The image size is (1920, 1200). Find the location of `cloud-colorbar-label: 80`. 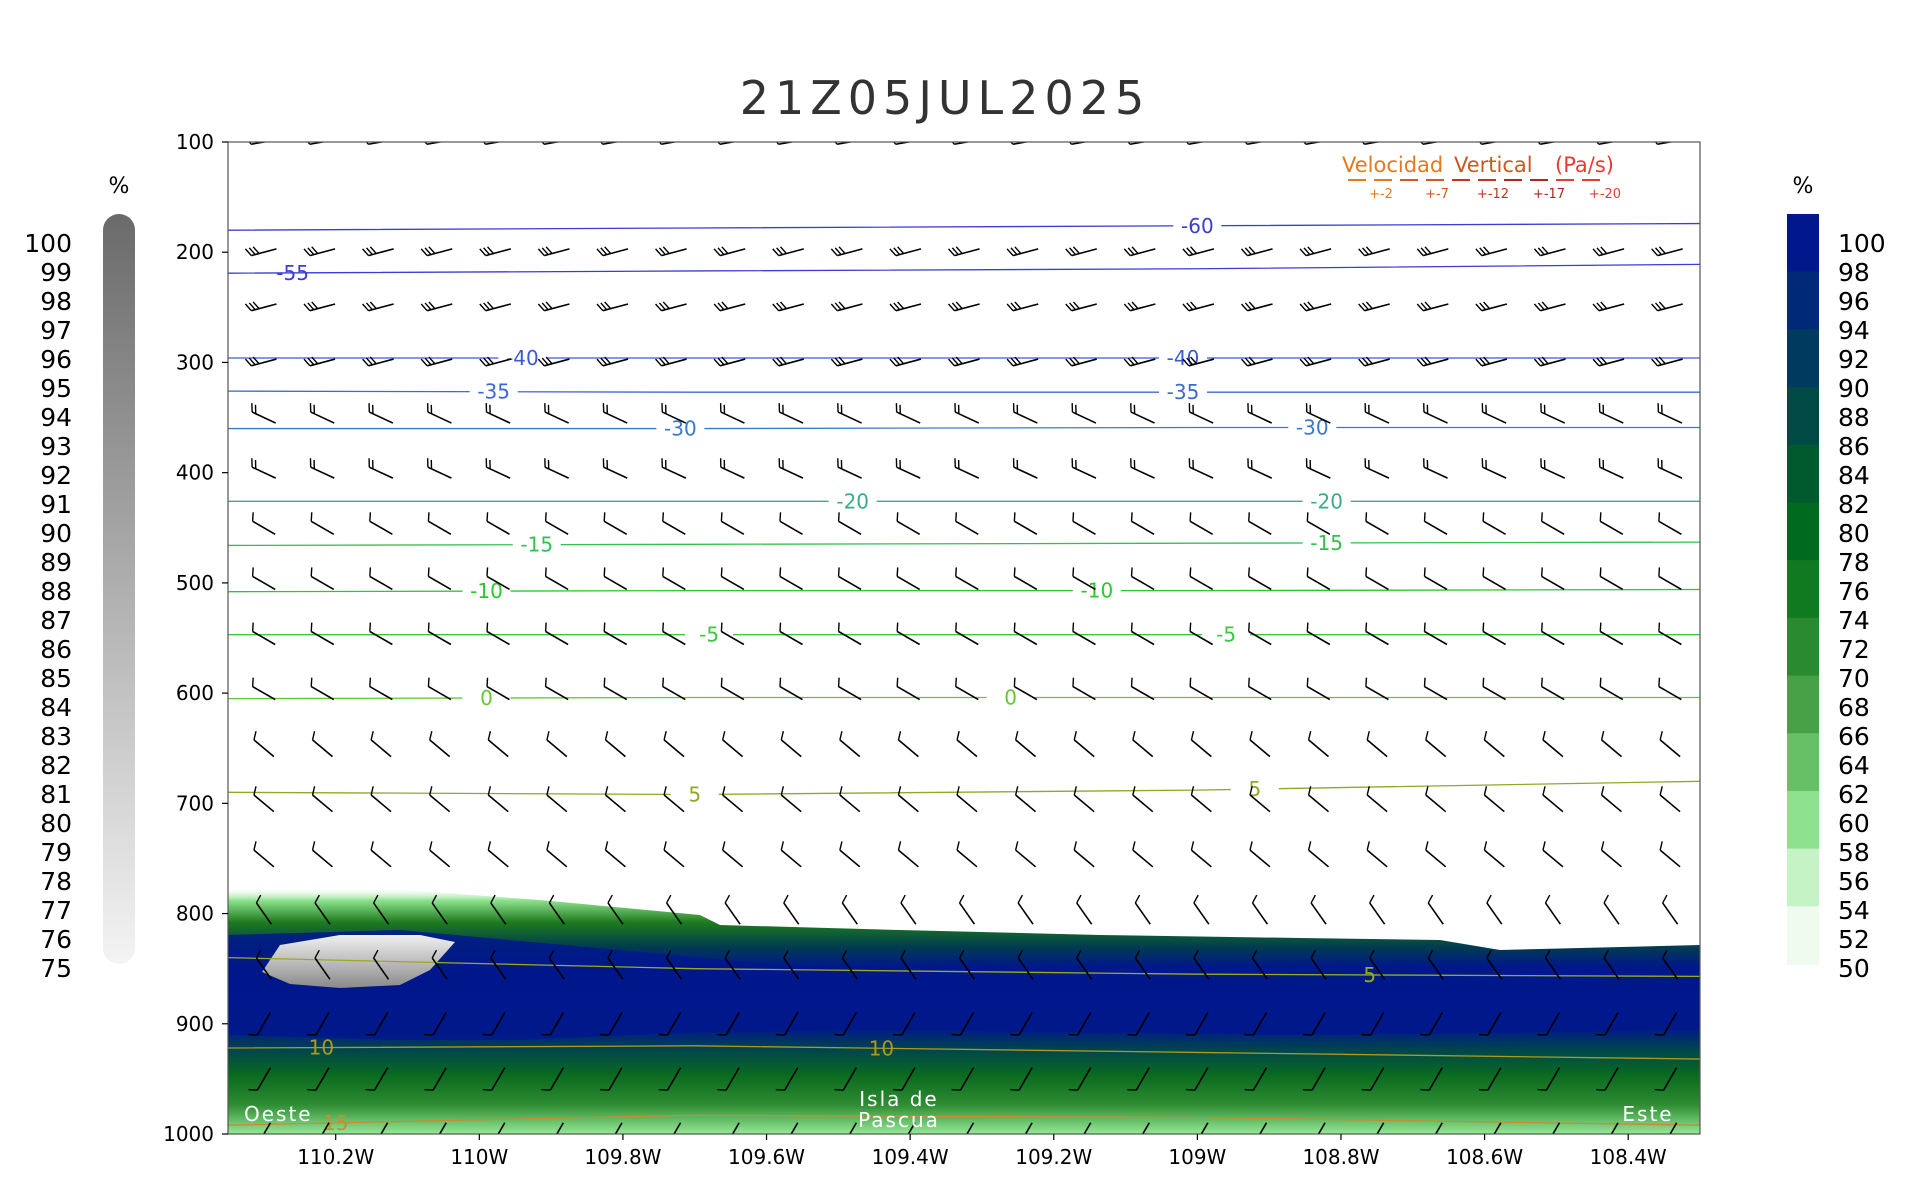

cloud-colorbar-label: 80 is located at coordinates (56, 823).